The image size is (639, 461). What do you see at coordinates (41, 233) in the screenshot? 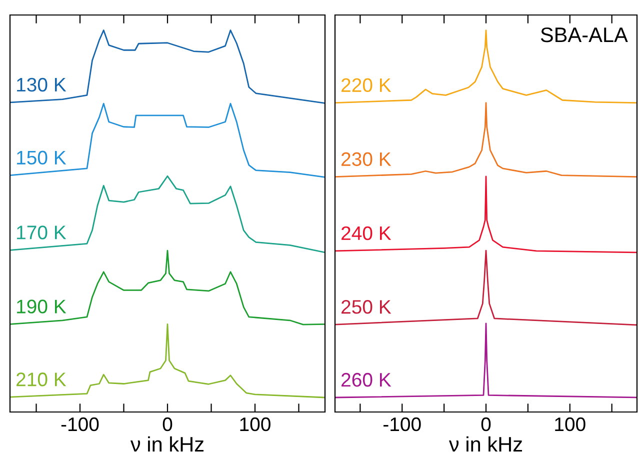
I see `series-label: 170 K` at bounding box center [41, 233].